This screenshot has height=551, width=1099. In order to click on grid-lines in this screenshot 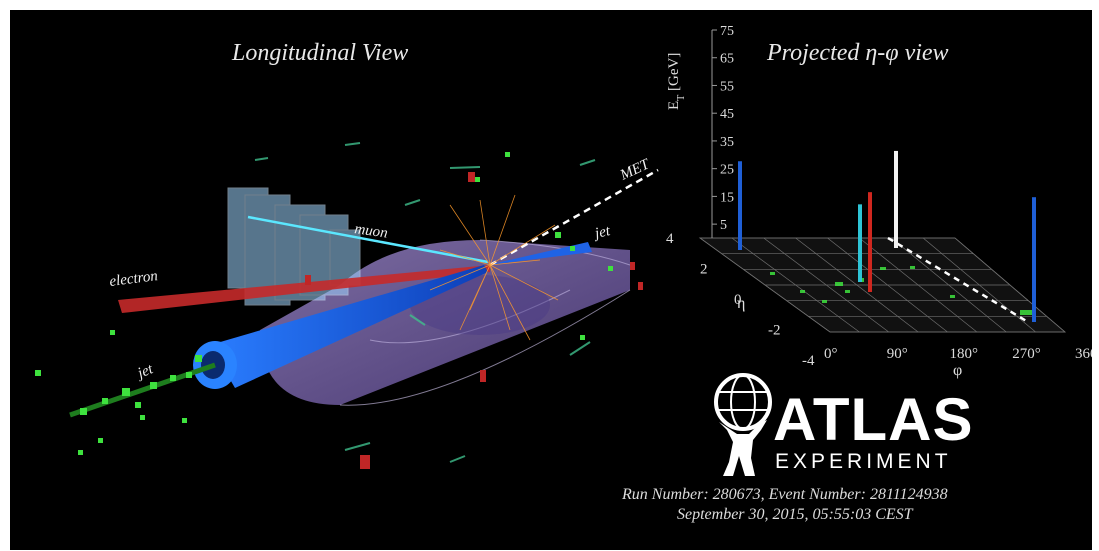, I will do `click(882, 285)`.